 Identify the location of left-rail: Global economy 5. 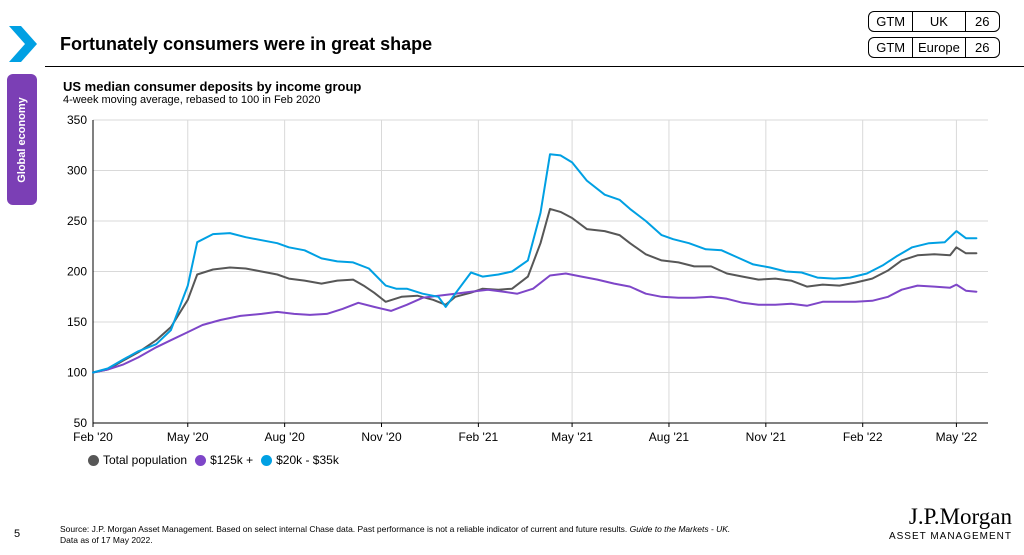
(22, 277).